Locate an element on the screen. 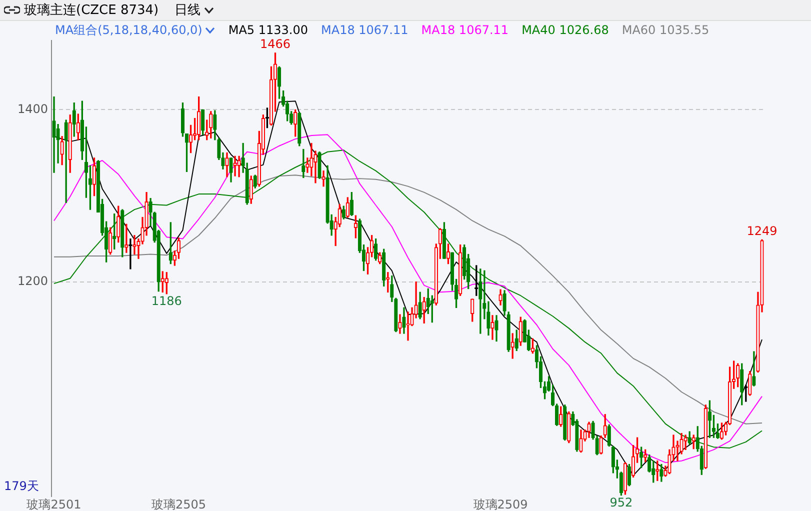  x-tick-label: 玻璃2509 is located at coordinates (500, 504).